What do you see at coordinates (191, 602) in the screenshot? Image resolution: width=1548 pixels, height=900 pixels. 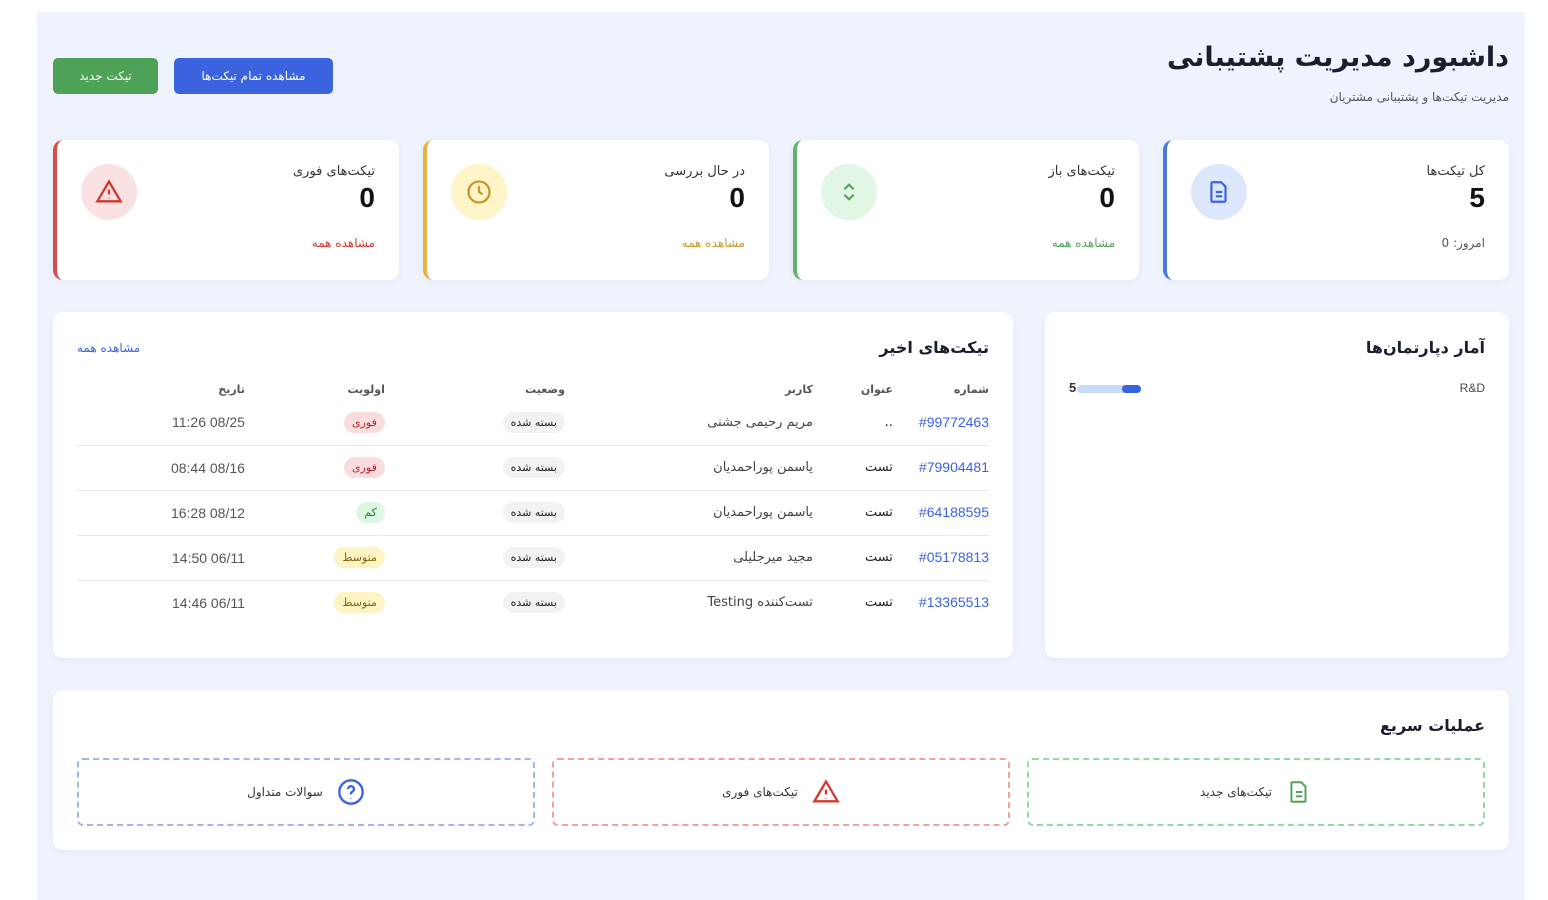 I see `ticket-date: 14:46 06/11` at bounding box center [191, 602].